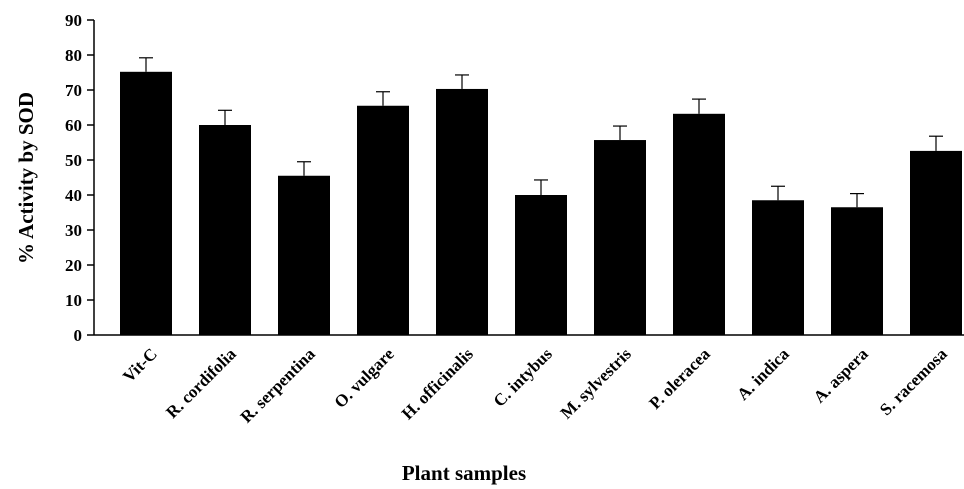 This screenshot has width=964, height=489. What do you see at coordinates (913, 381) in the screenshot?
I see `x-tick-label: S. racemosa` at bounding box center [913, 381].